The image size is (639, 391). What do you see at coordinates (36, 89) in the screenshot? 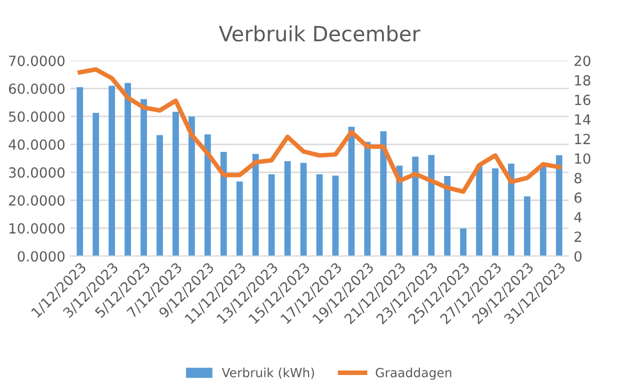
I see `y-tick-label: 60.0000` at bounding box center [36, 89].